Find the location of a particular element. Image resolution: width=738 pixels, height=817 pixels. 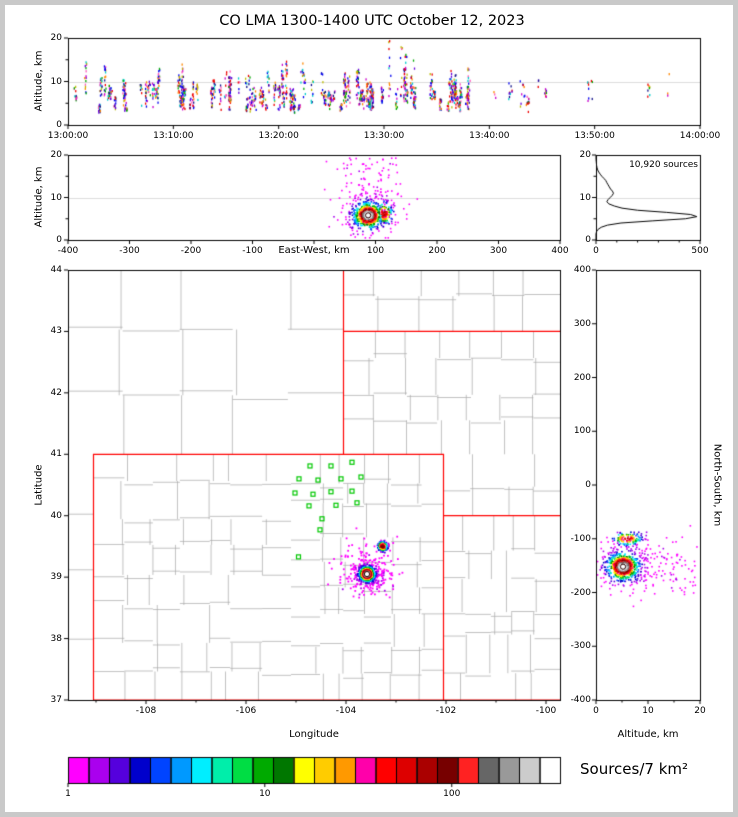

tick-label: -104 is located at coordinates (346, 711).